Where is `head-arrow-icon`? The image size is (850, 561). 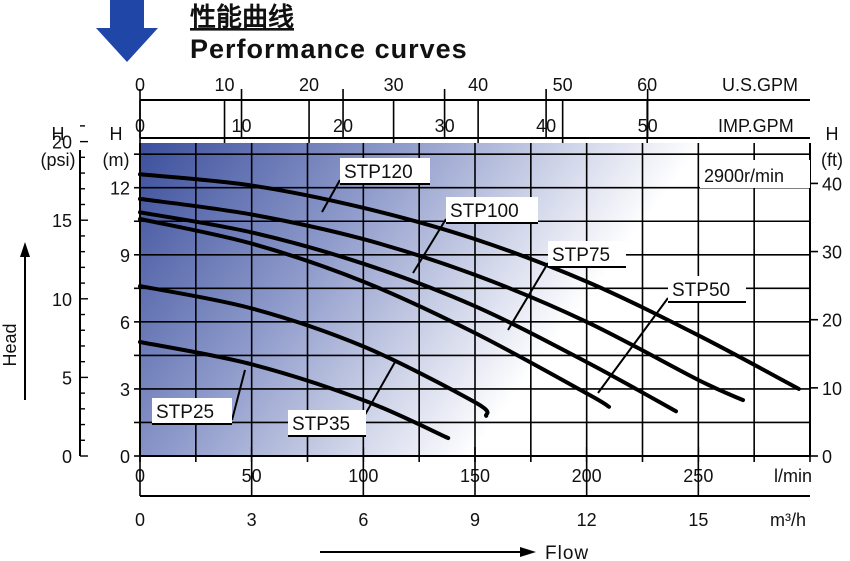
head-arrow-icon is located at coordinates (25, 249).